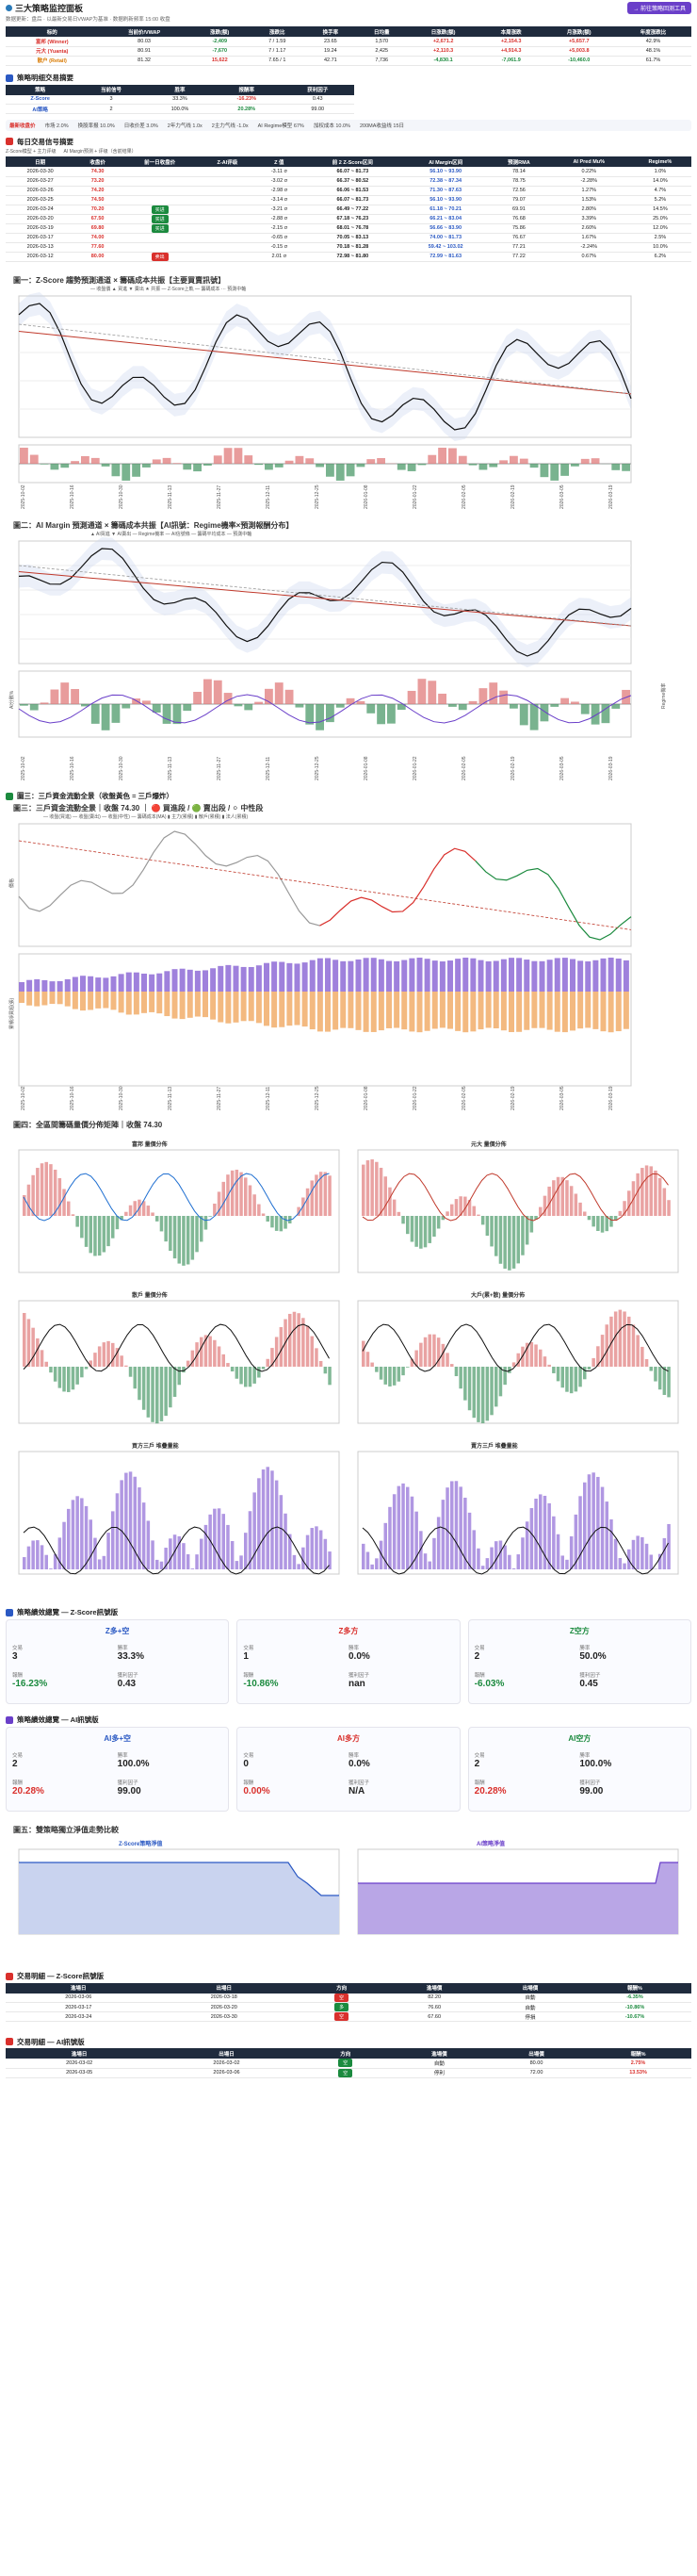 The width and height of the screenshot is (697, 2576). What do you see at coordinates (659, 7) in the screenshot?
I see `backtest-link-button: → 前往策略回测工具` at bounding box center [659, 7].